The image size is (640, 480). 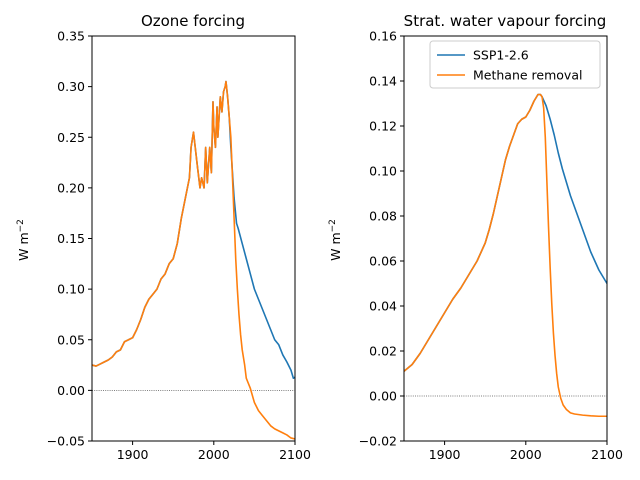 What do you see at coordinates (66, 441) in the screenshot?
I see `y-tick-label: −0.05` at bounding box center [66, 441].